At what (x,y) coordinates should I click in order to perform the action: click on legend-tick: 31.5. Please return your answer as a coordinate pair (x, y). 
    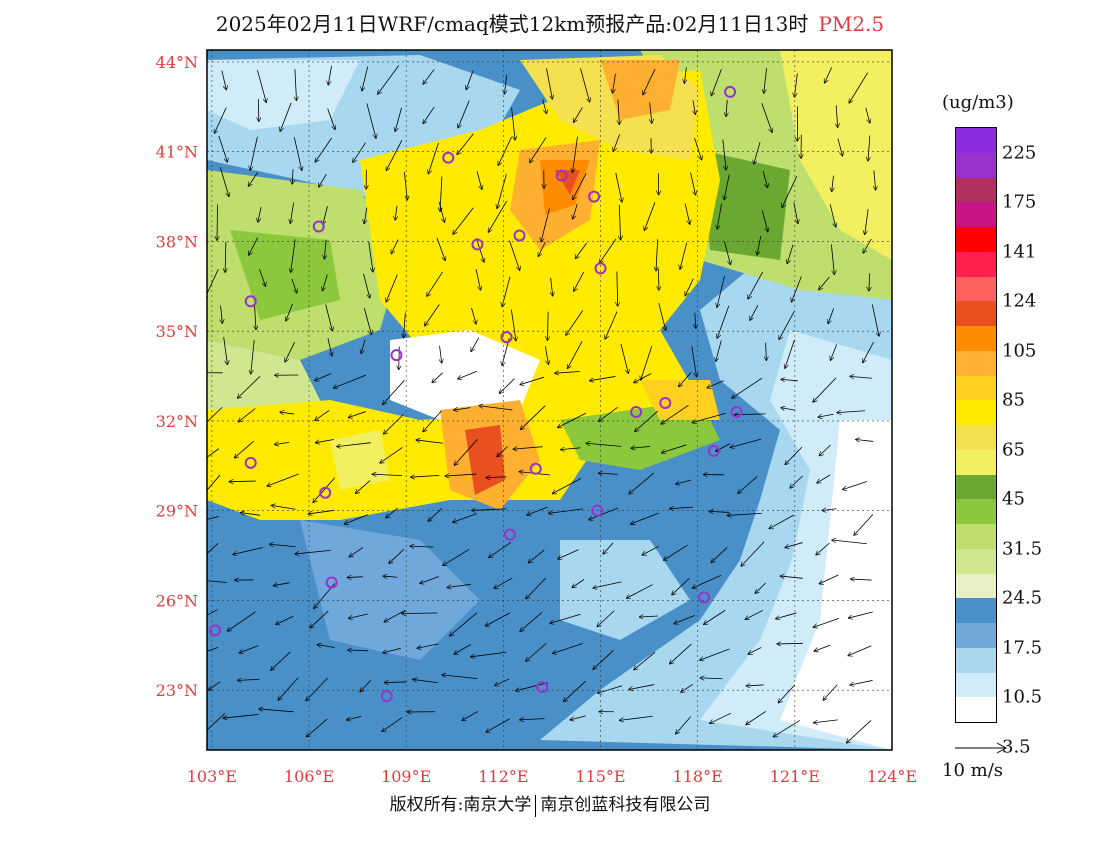
    Looking at the image, I should click on (1022, 549).